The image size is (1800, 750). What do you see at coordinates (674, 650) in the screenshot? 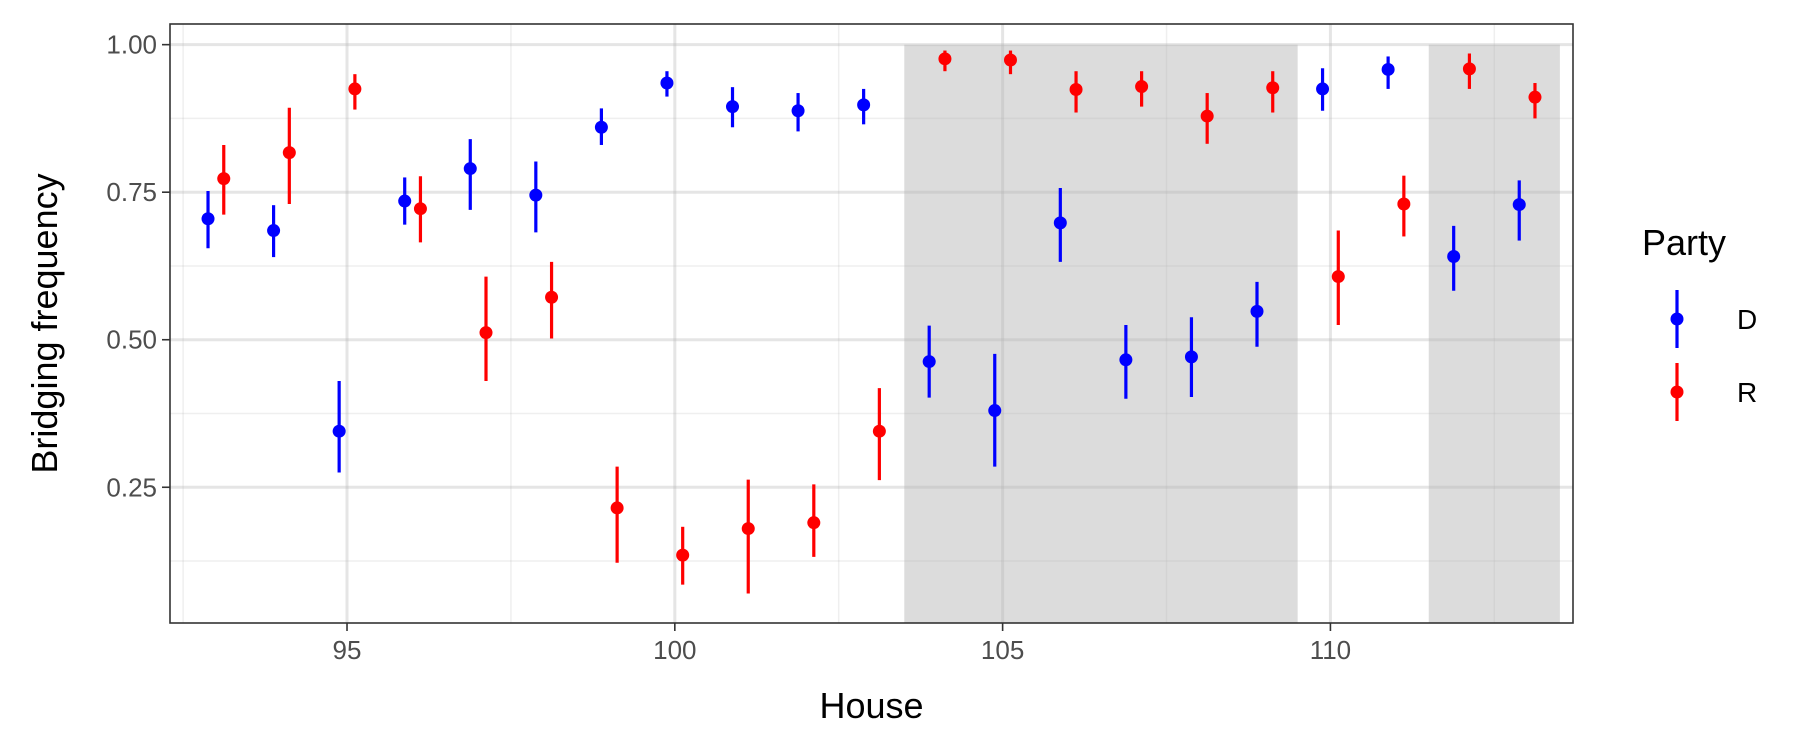
I see `x-tick-label: 100` at bounding box center [674, 650].